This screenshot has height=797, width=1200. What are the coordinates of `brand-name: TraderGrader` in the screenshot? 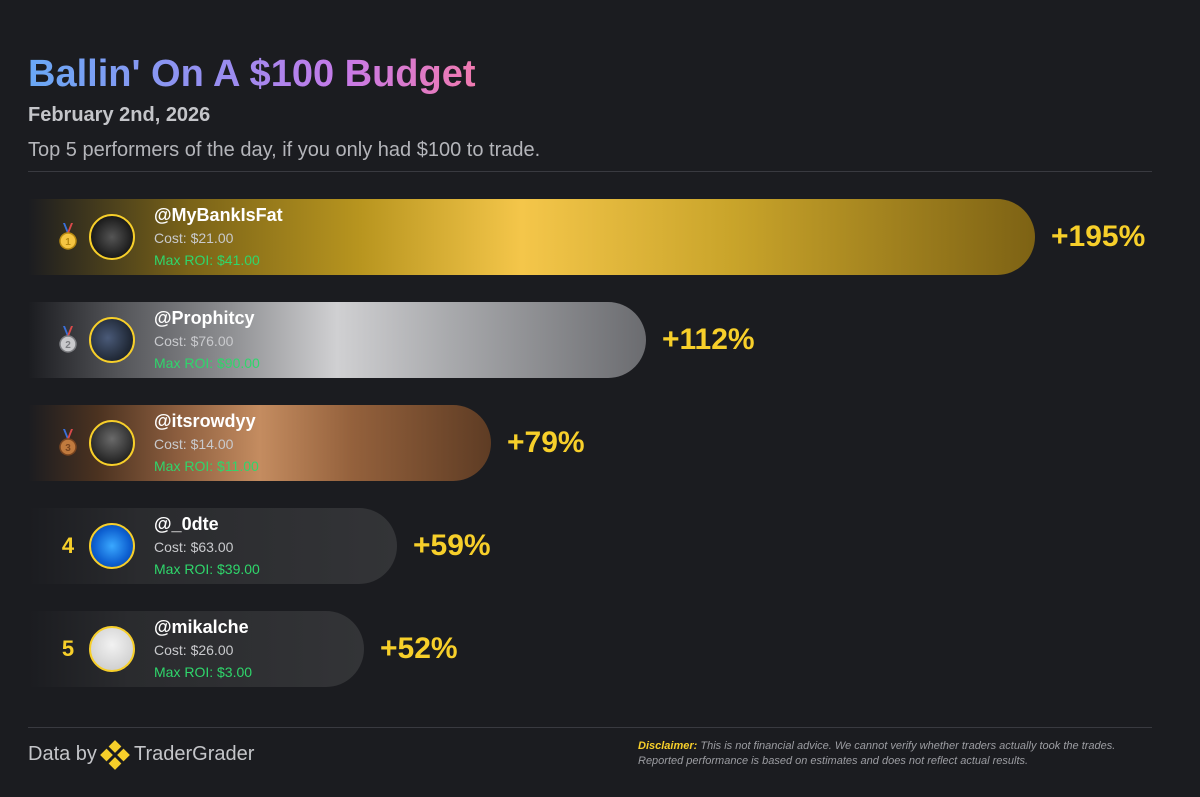 It's located at (194, 754).